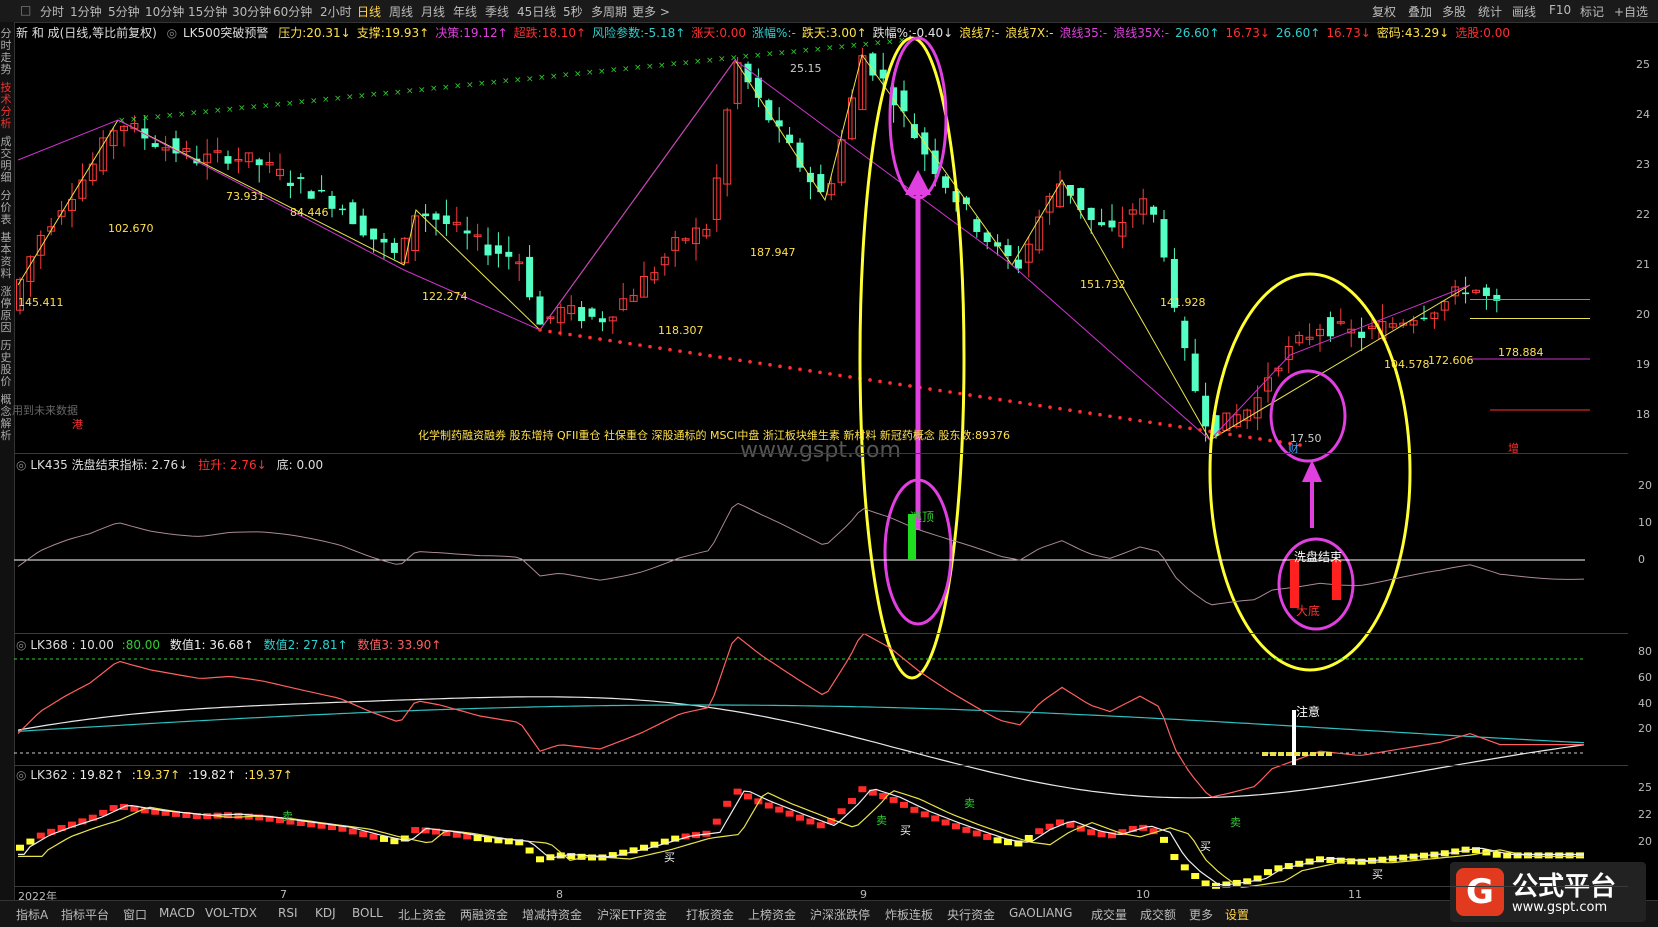 This screenshot has height=927, width=1658. I want to click on period-tab-3: 10分钟, so click(165, 12).